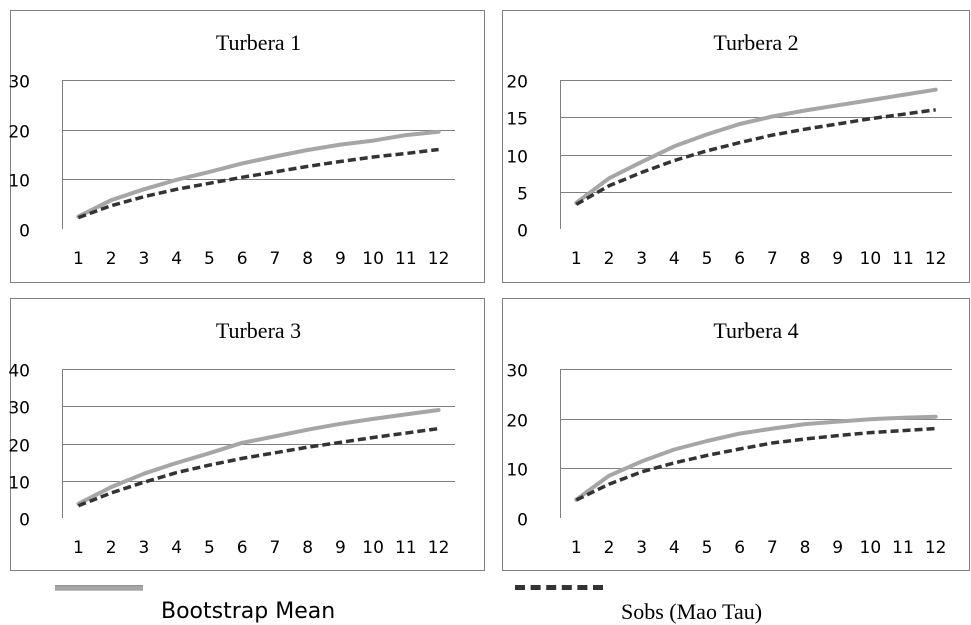 The image size is (971, 625). I want to click on chart-title: Turbera 1, so click(258, 42).